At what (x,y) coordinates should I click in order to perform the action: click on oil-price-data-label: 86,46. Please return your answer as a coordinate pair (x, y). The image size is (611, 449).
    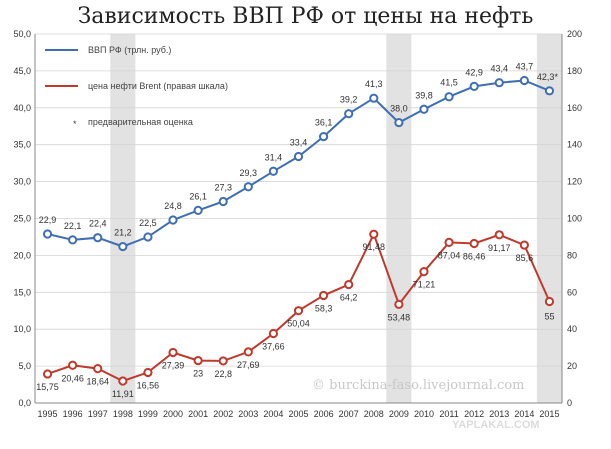
    Looking at the image, I should click on (474, 256).